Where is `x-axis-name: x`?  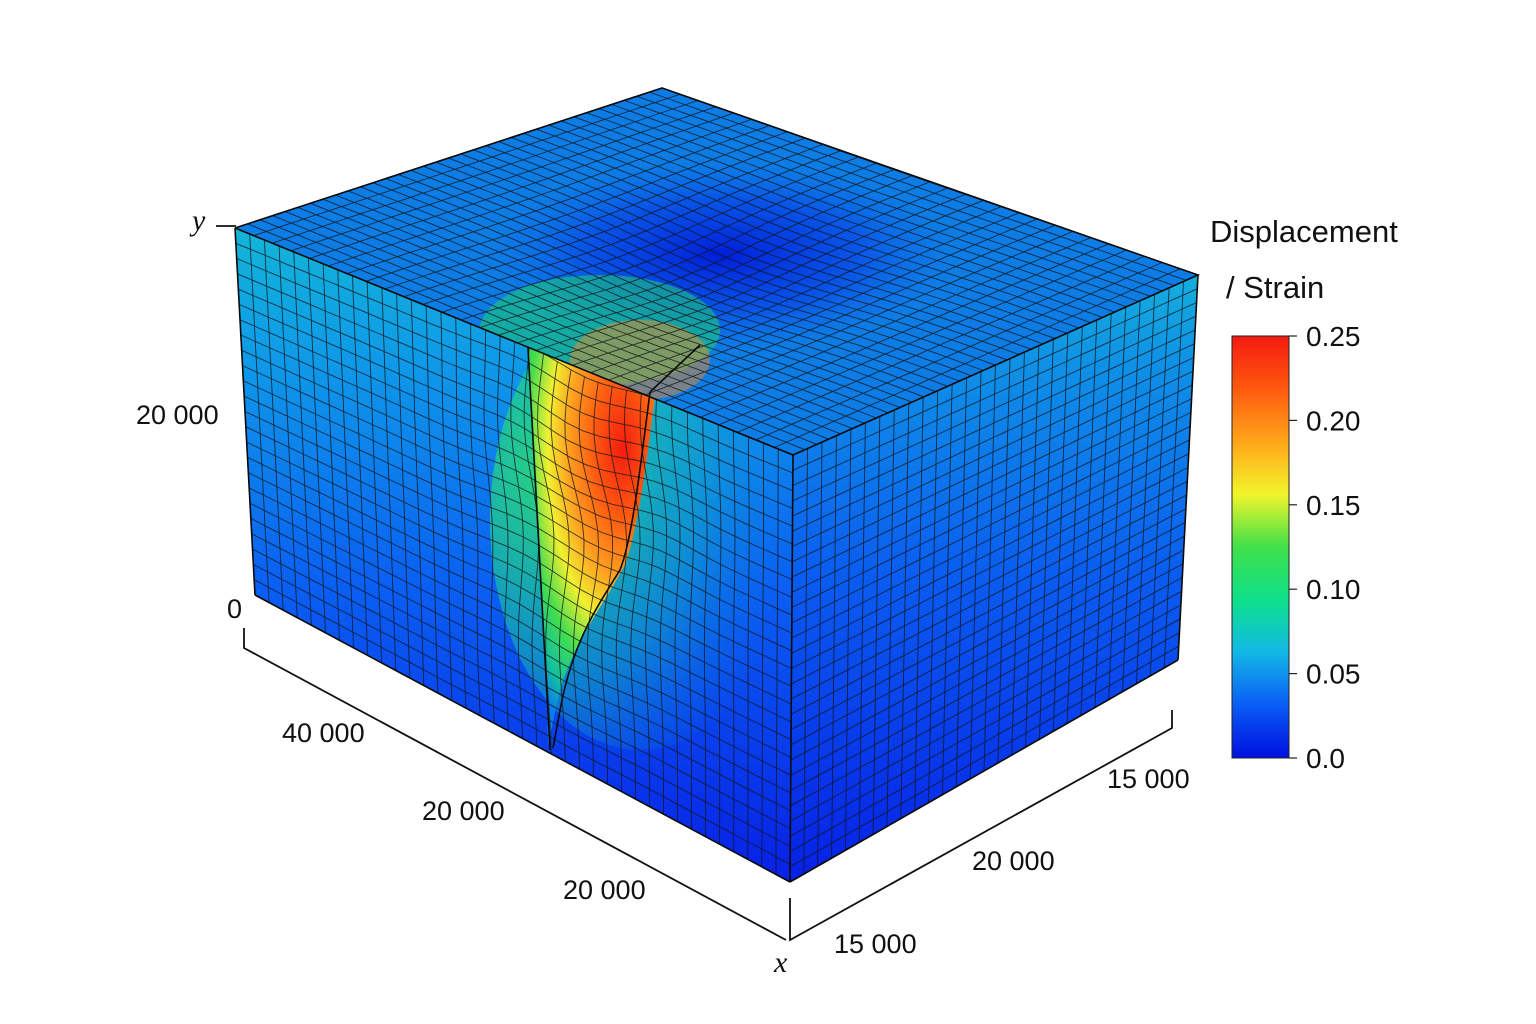 x-axis-name: x is located at coordinates (780, 962).